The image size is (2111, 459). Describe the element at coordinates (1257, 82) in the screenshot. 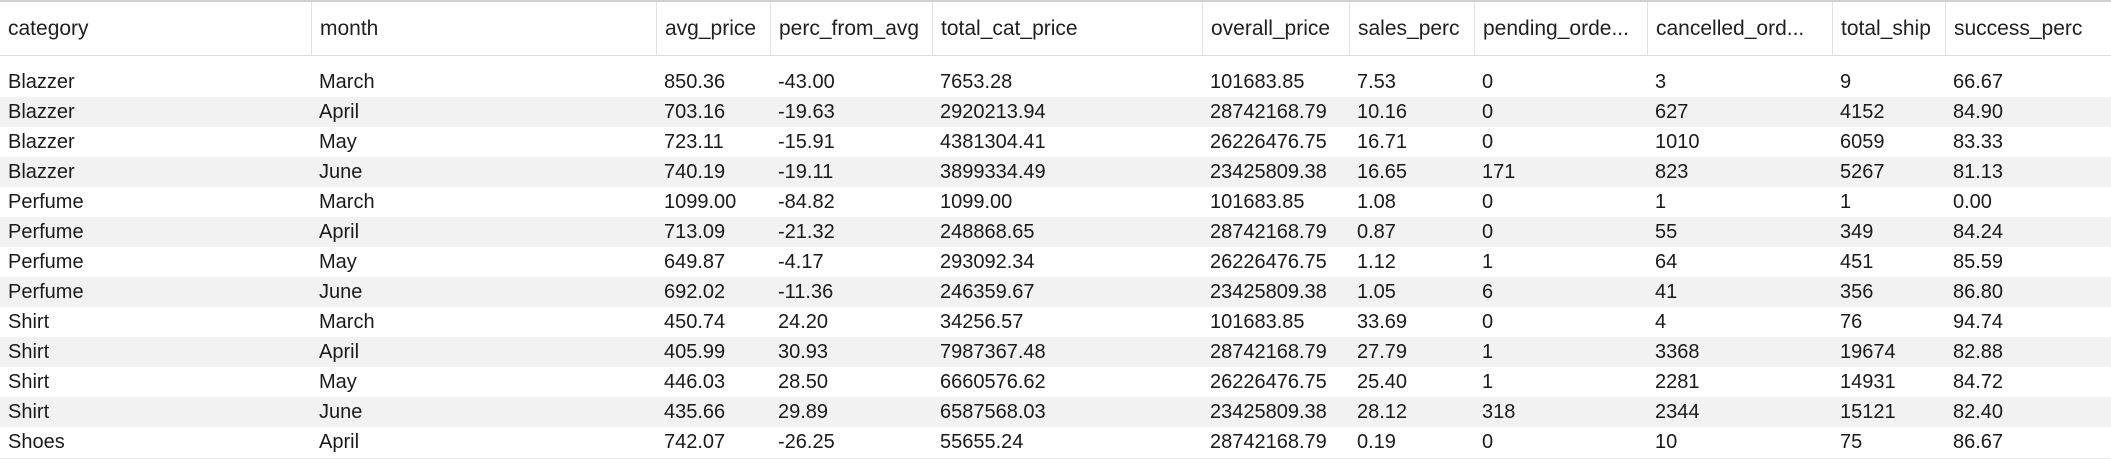

I see `table-cell-overall-price: 101683.85` at that location.